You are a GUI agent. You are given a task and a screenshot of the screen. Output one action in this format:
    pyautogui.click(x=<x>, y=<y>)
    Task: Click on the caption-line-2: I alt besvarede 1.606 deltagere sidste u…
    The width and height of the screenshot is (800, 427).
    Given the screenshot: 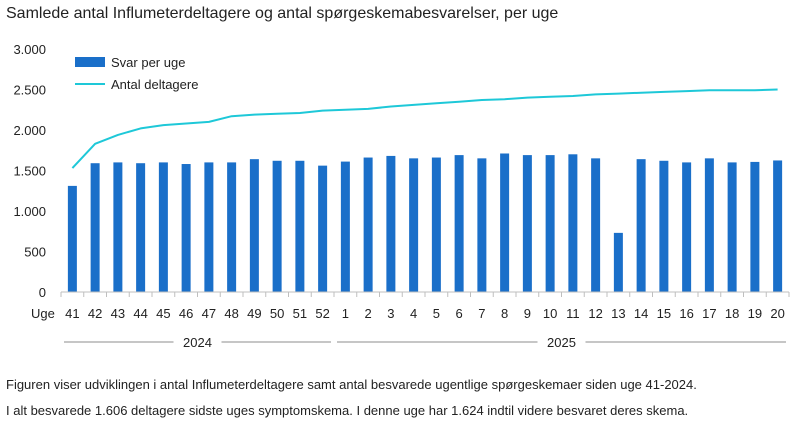 What is the action you would take?
    pyautogui.click(x=347, y=410)
    